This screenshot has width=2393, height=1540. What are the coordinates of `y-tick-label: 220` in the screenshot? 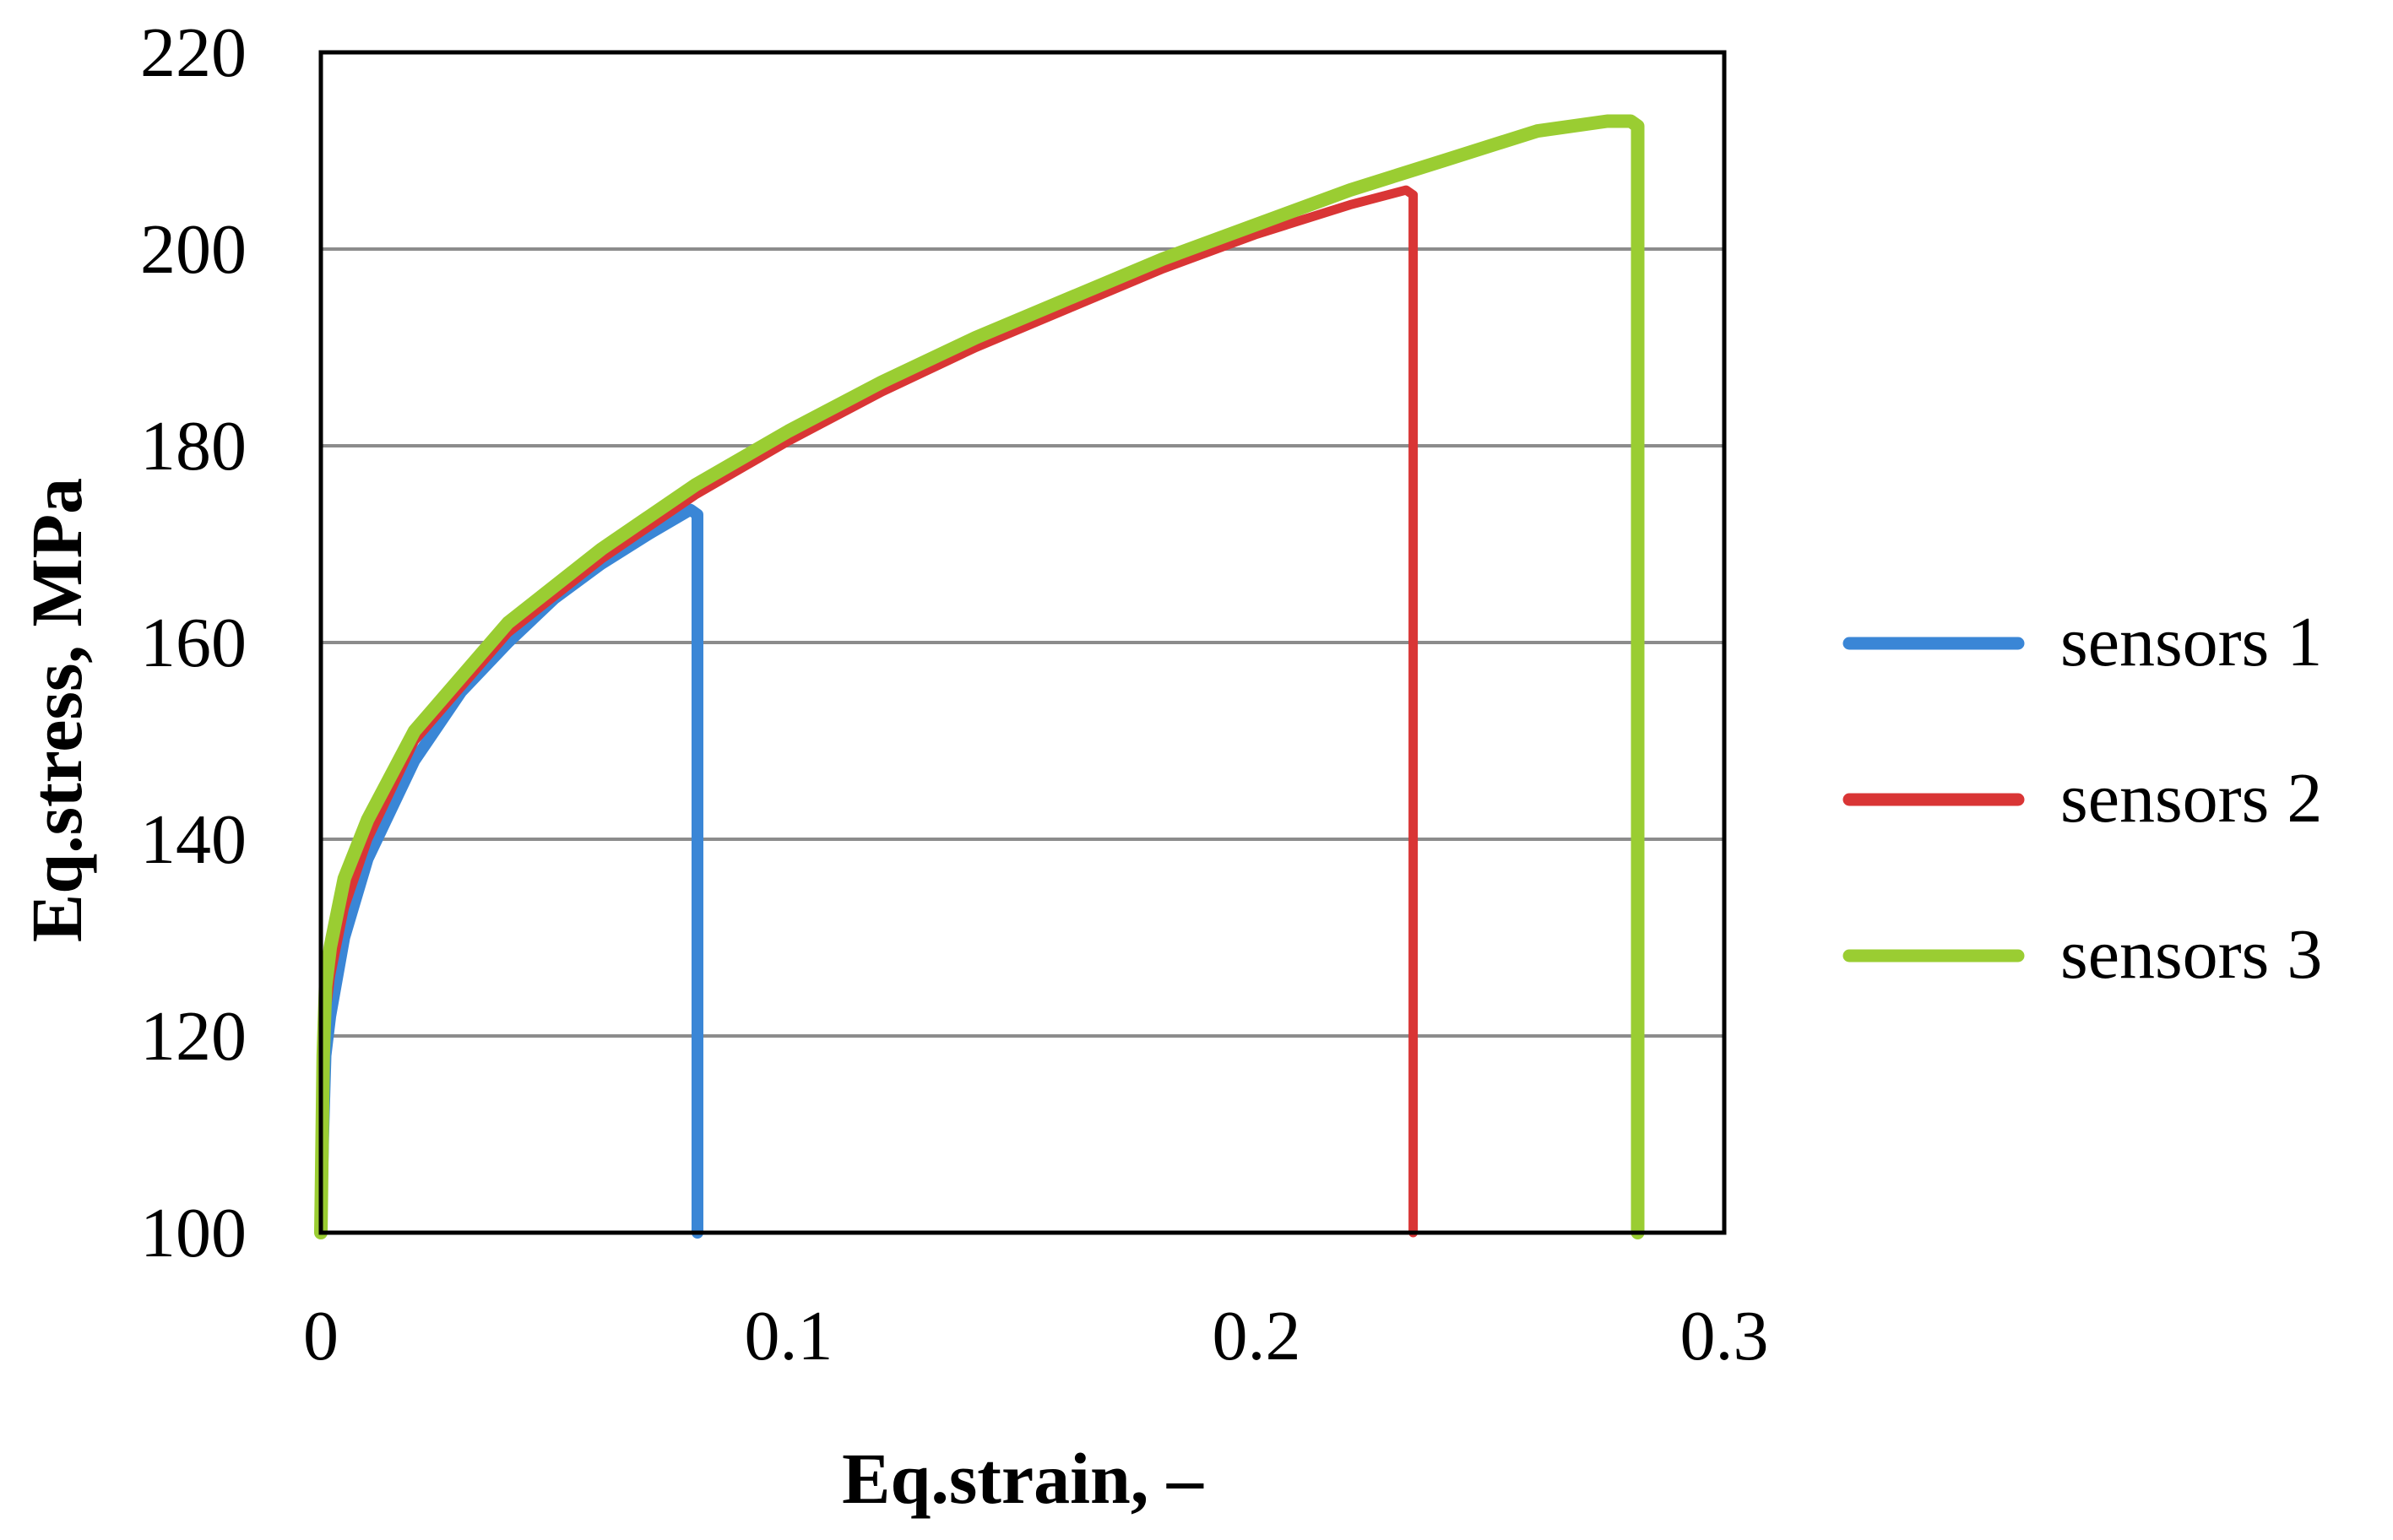 It's located at (193, 53).